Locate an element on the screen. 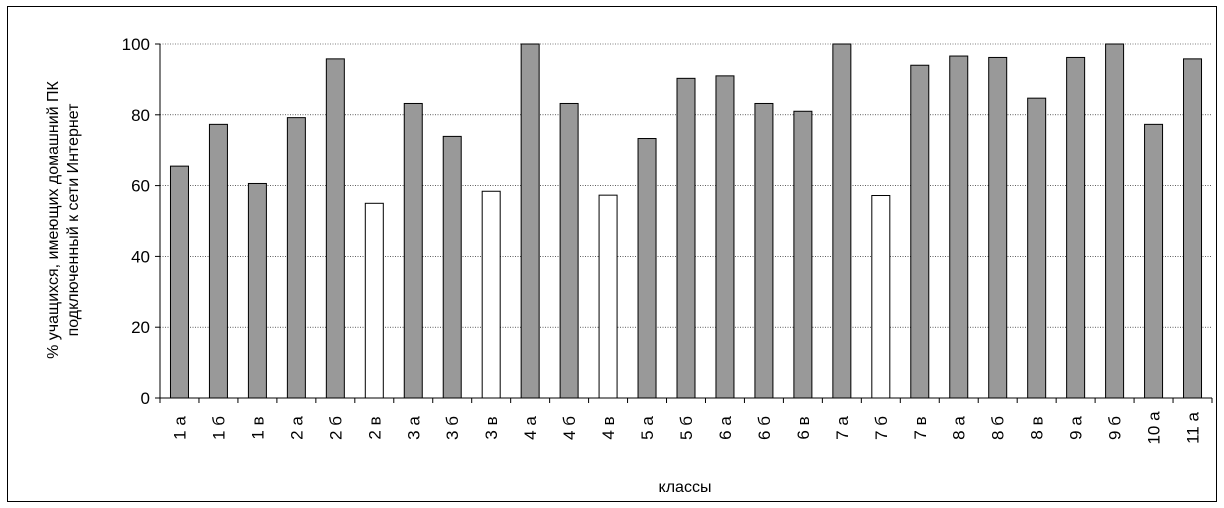 The height and width of the screenshot is (508, 1224). x-tick-label: 8 б is located at coordinates (998, 428).